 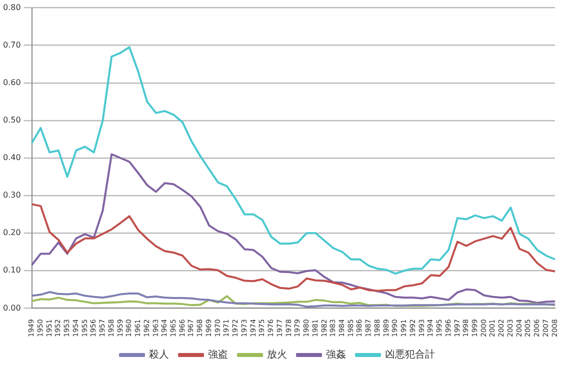 I want to click on legend-label: 凶悪犯合計, so click(x=410, y=354).